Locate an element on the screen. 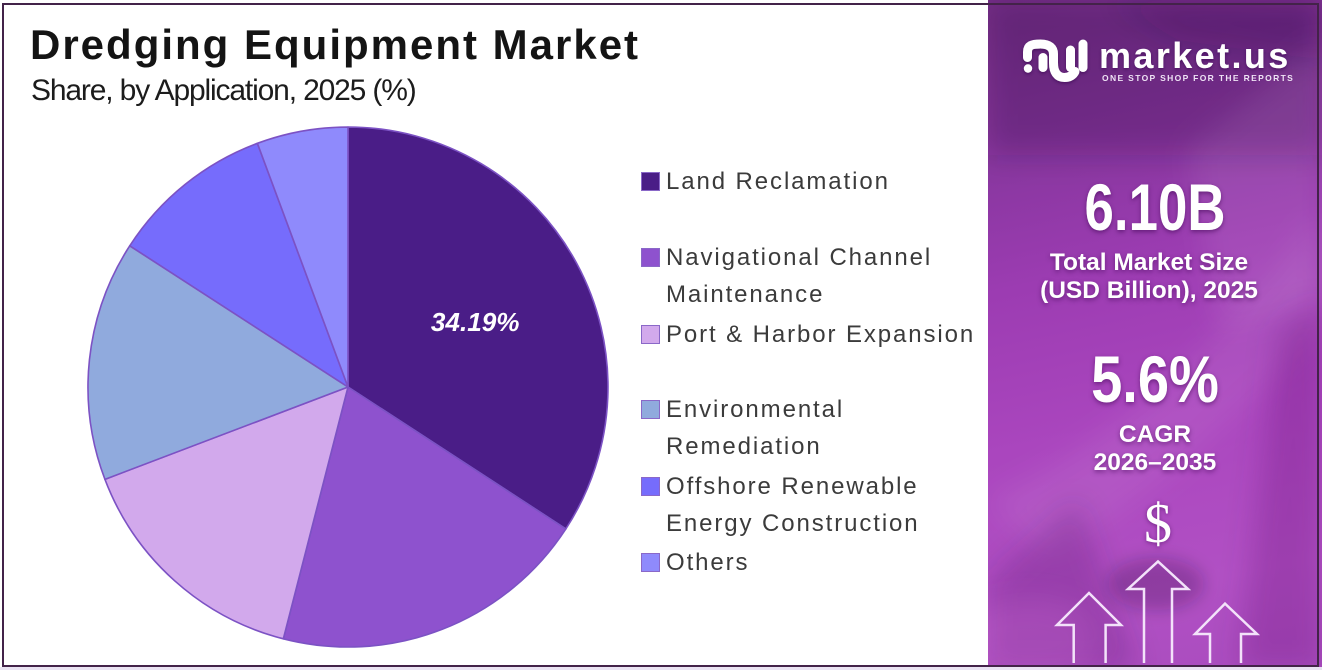  svg-text: market.us is located at coordinates (1195, 55).